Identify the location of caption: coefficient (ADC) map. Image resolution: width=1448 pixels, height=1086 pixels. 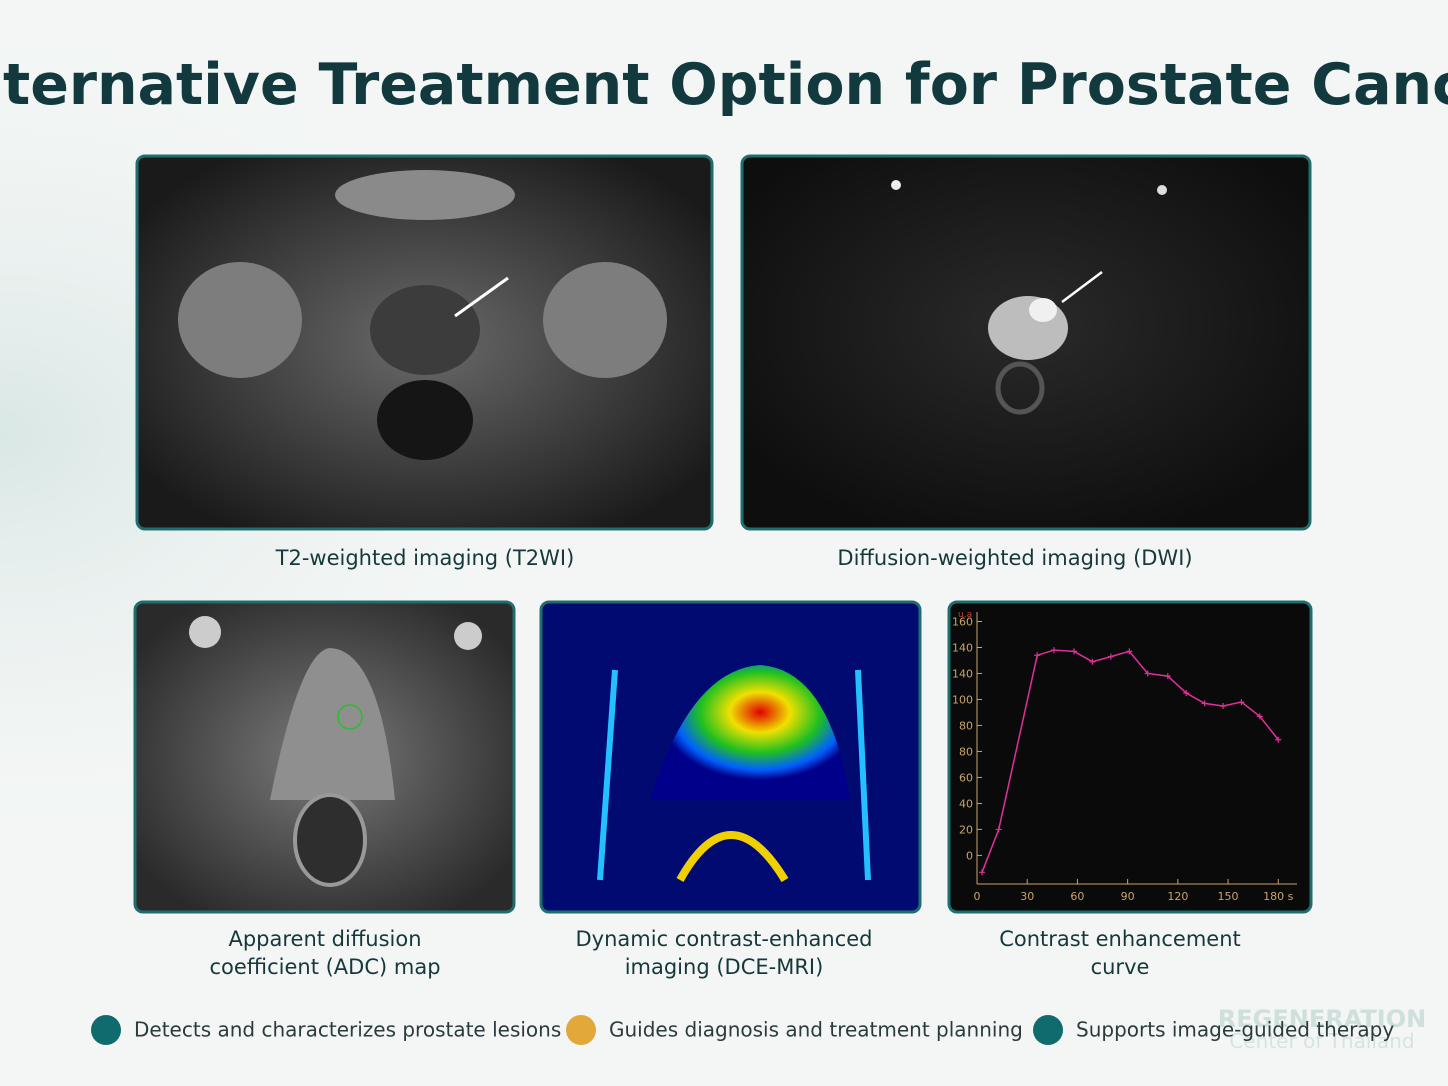
(324, 967).